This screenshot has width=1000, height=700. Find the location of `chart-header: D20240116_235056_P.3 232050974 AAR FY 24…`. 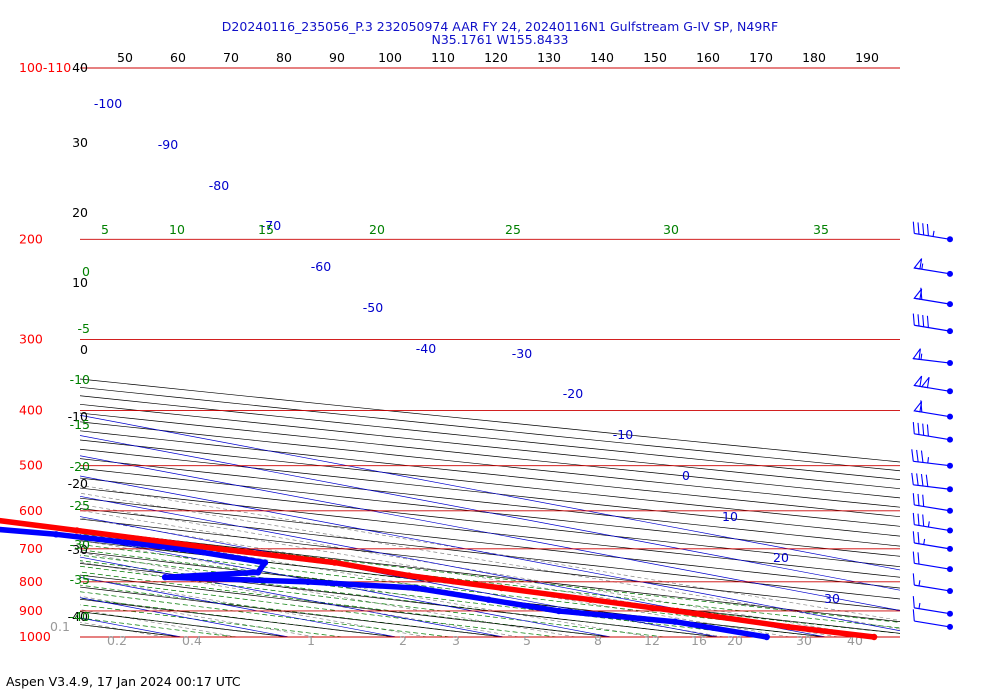

chart-header: D20240116_235056_P.3 232050974 AAR FY 24… is located at coordinates (500, 33).